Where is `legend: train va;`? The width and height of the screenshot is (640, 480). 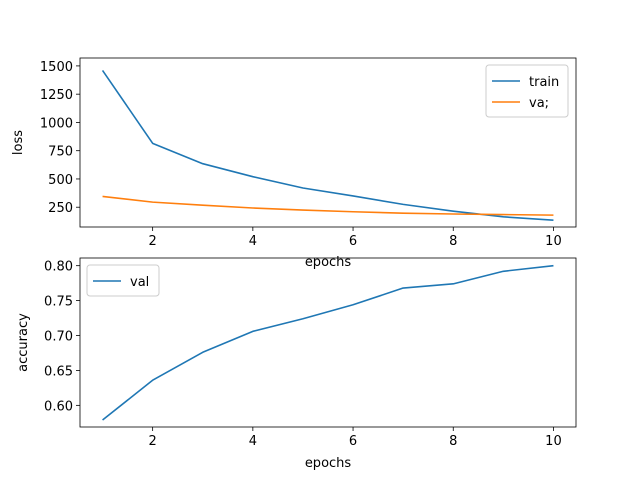
legend: train va; is located at coordinates (527, 91).